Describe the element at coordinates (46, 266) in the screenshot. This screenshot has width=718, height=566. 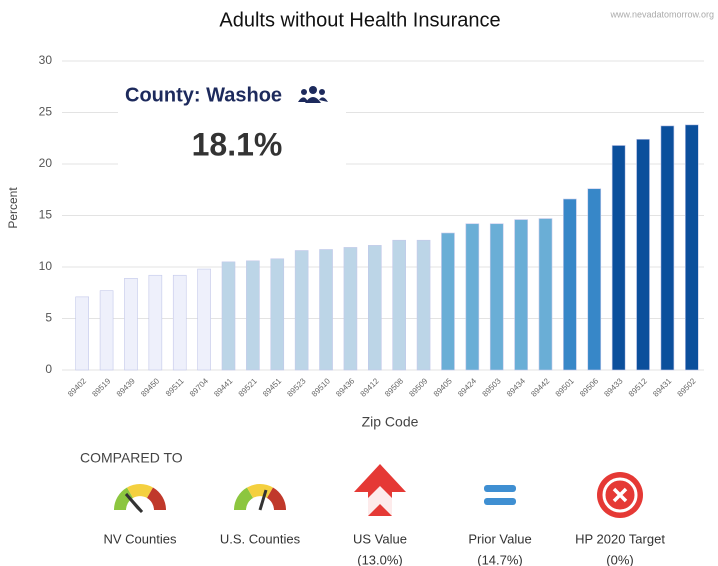
I see `y-tick-label: 10` at that location.